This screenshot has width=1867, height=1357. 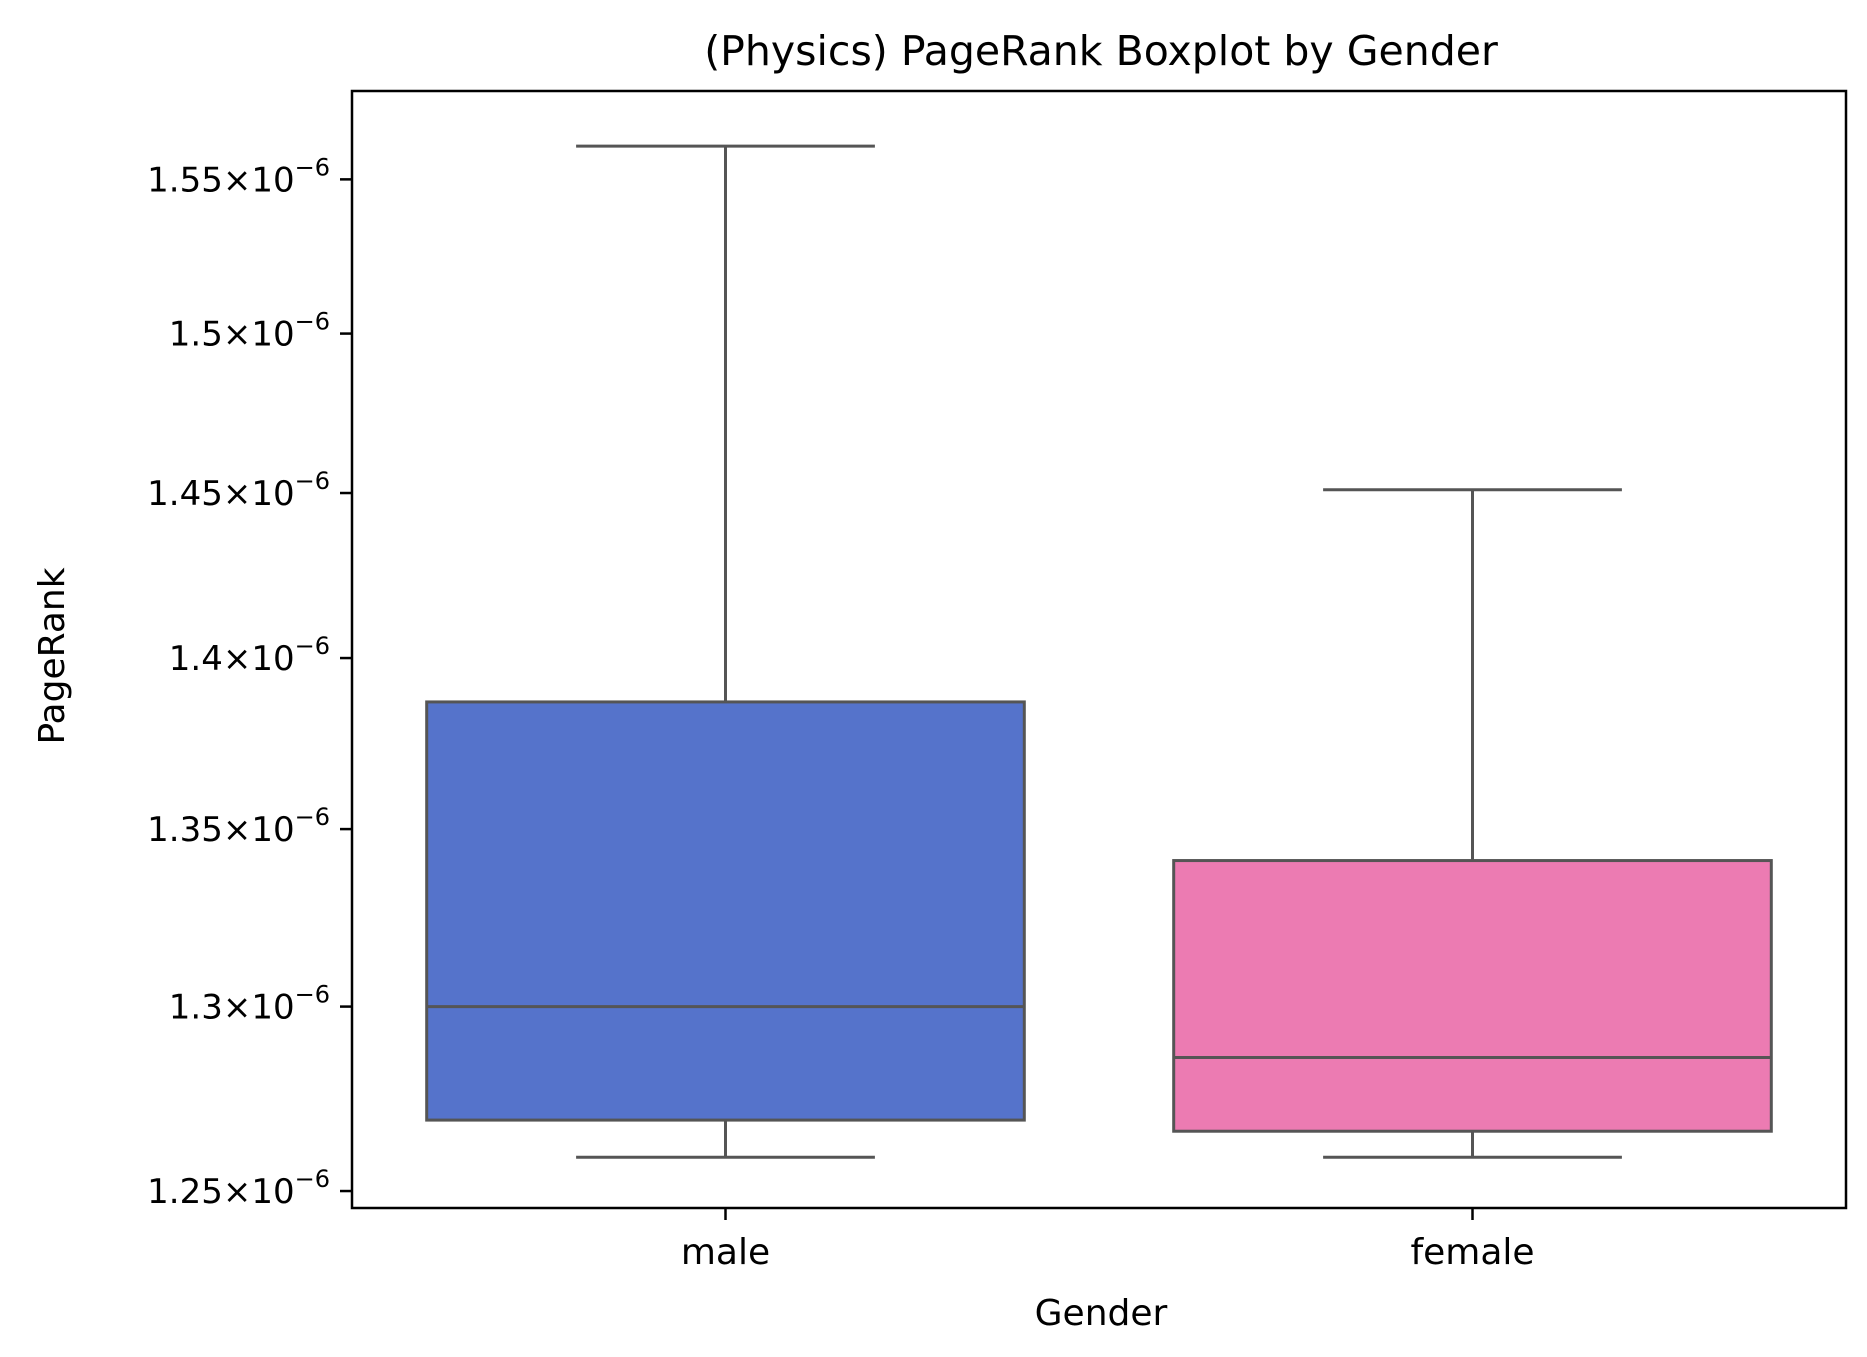 What do you see at coordinates (1101, 51) in the screenshot?
I see `chart-title: (Physics) PageRank Boxplot by Gender` at bounding box center [1101, 51].